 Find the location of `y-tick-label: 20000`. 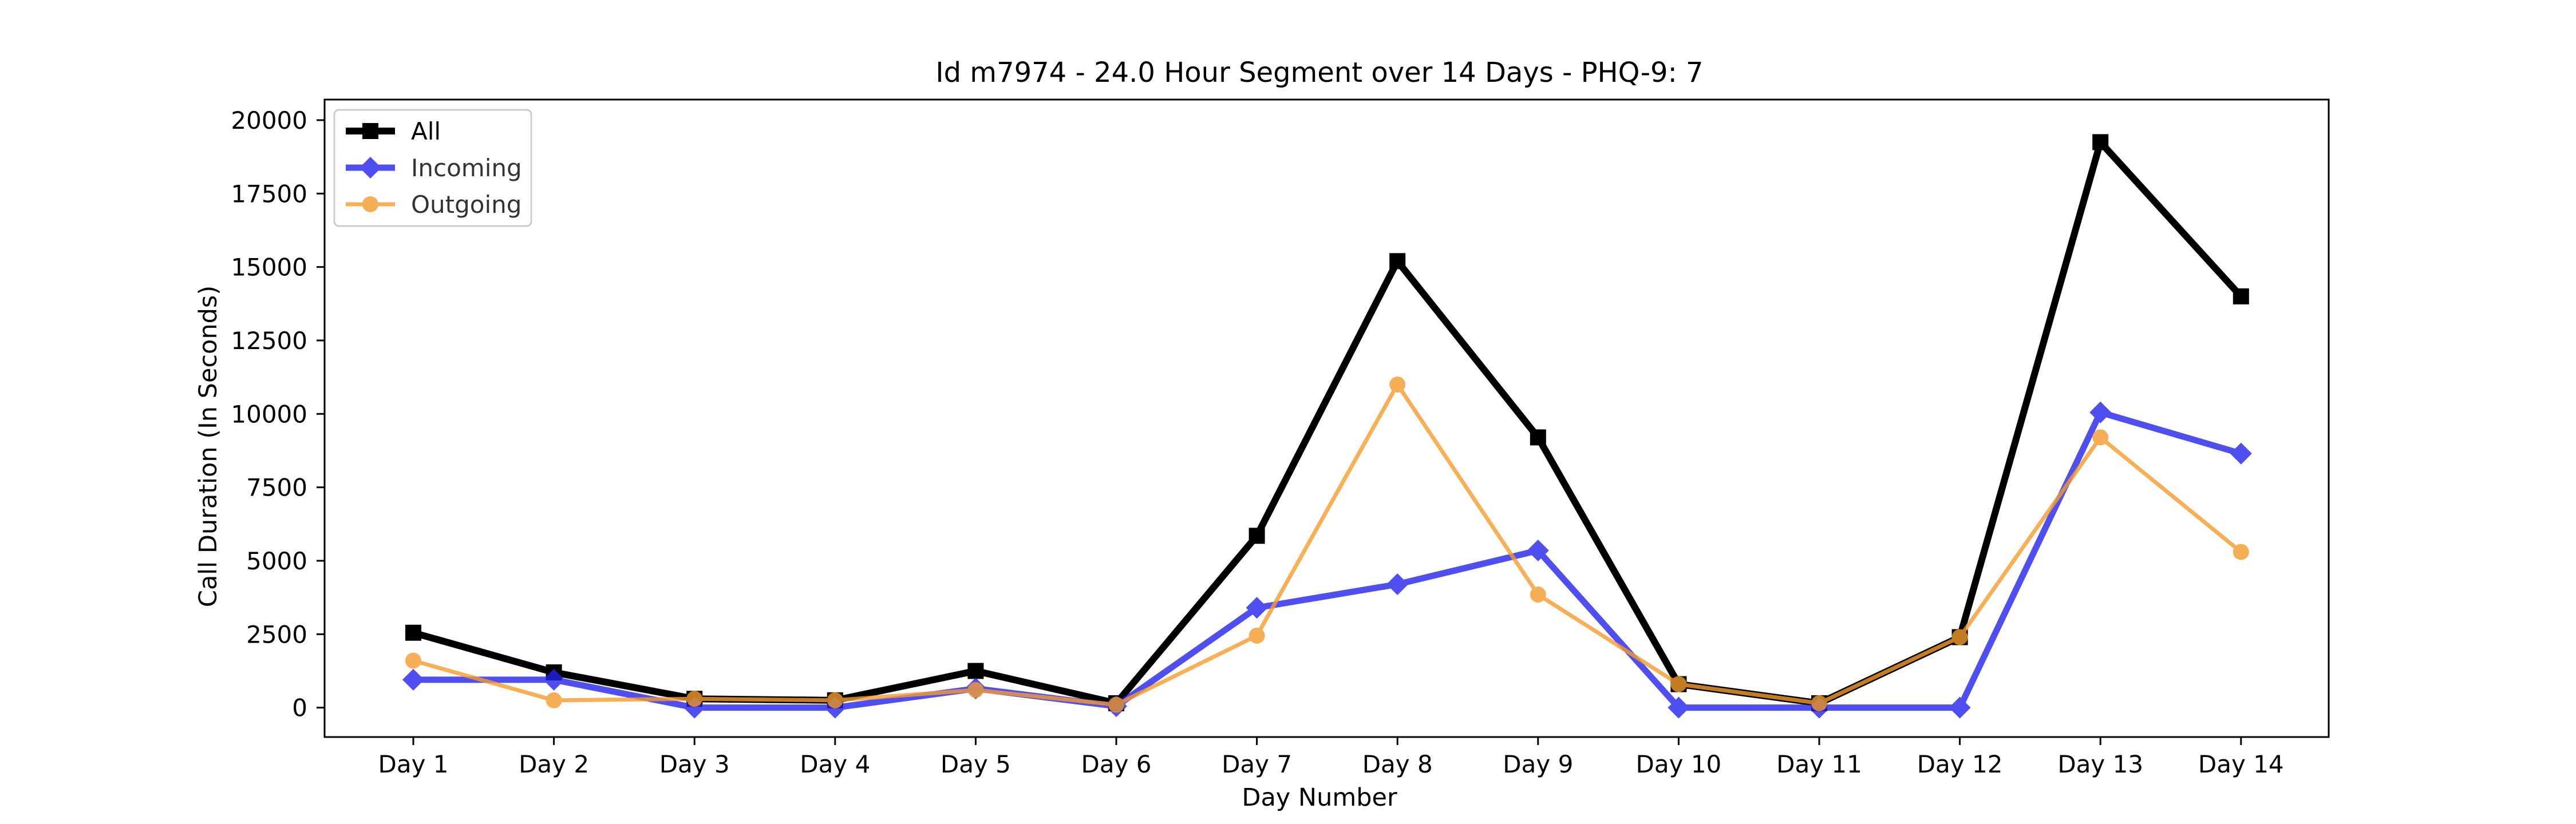

y-tick-label: 20000 is located at coordinates (269, 120).